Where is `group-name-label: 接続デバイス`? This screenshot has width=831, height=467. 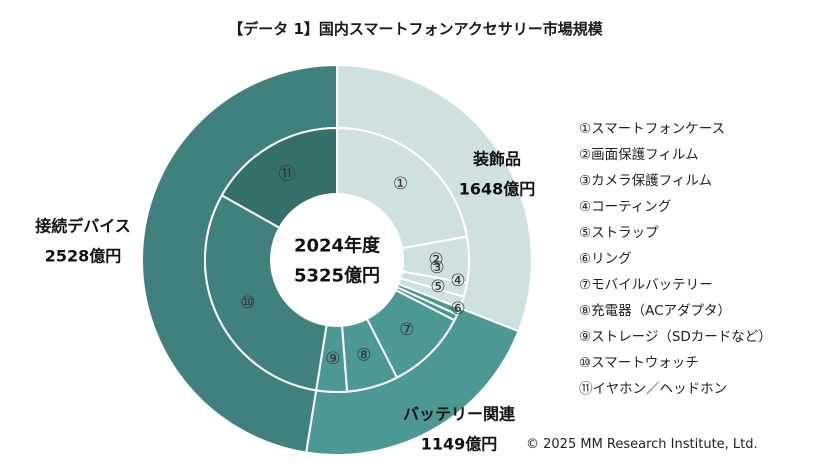 group-name-label: 接続デバイス is located at coordinates (83, 226).